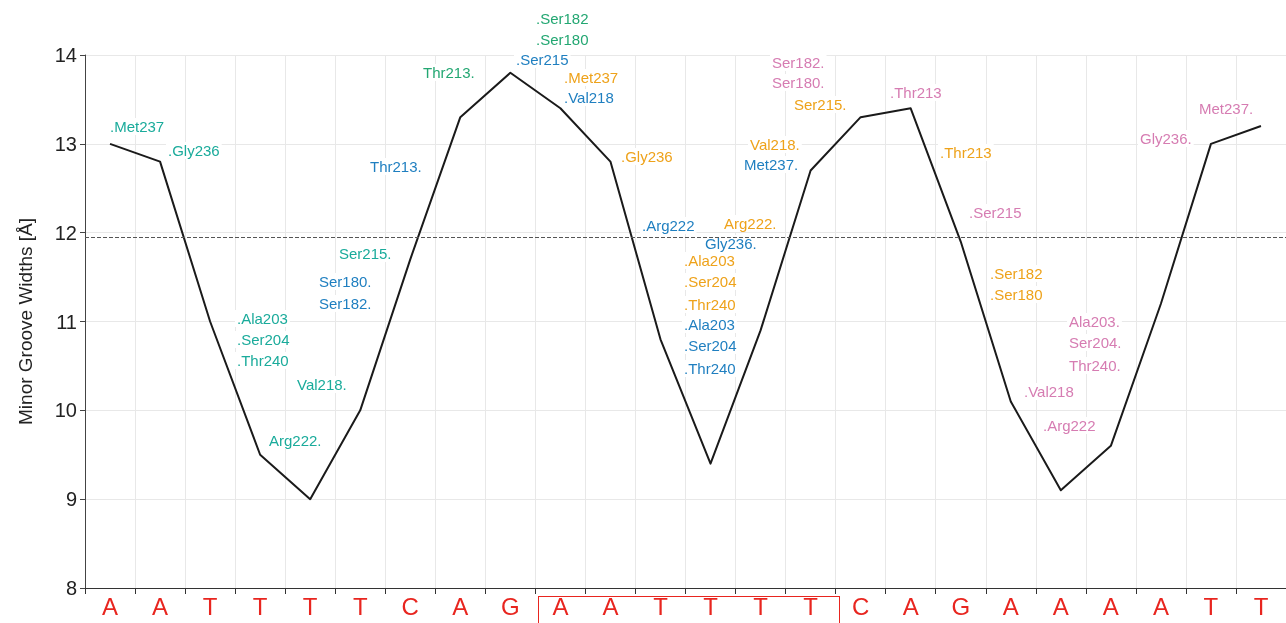 This screenshot has height=623, width=1286. What do you see at coordinates (25, 321) in the screenshot?
I see `y-axis-title: Minor Groove Widths [Å]` at bounding box center [25, 321].